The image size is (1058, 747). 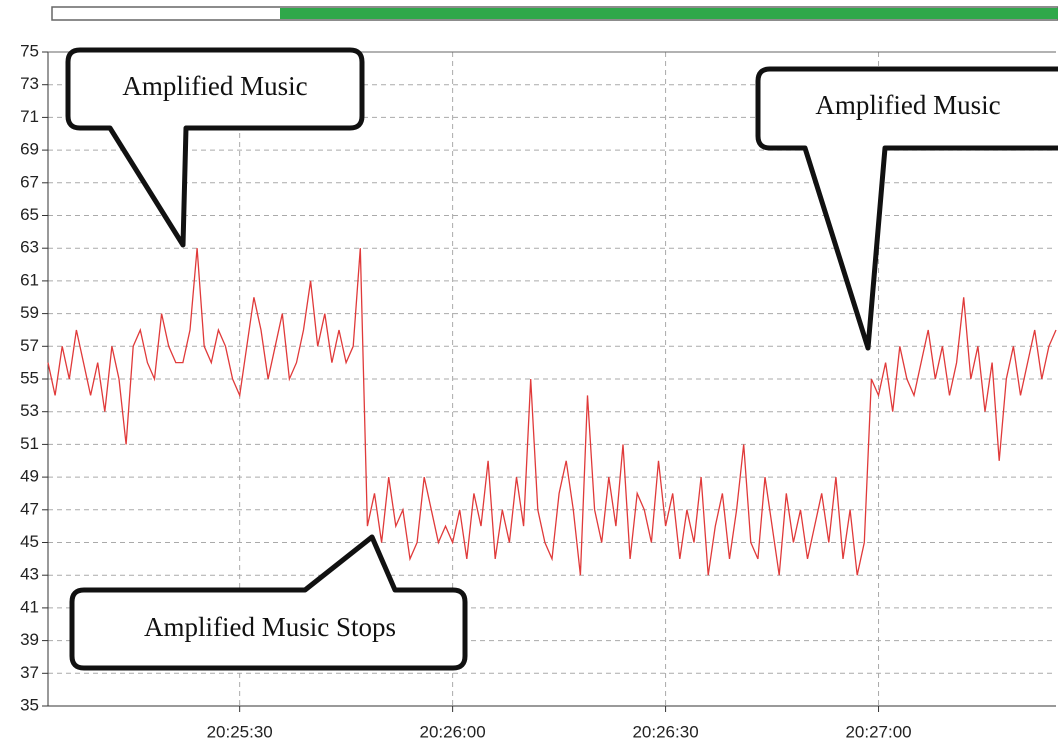 What do you see at coordinates (270, 627) in the screenshot?
I see `annotation: Amplified Music Stops` at bounding box center [270, 627].